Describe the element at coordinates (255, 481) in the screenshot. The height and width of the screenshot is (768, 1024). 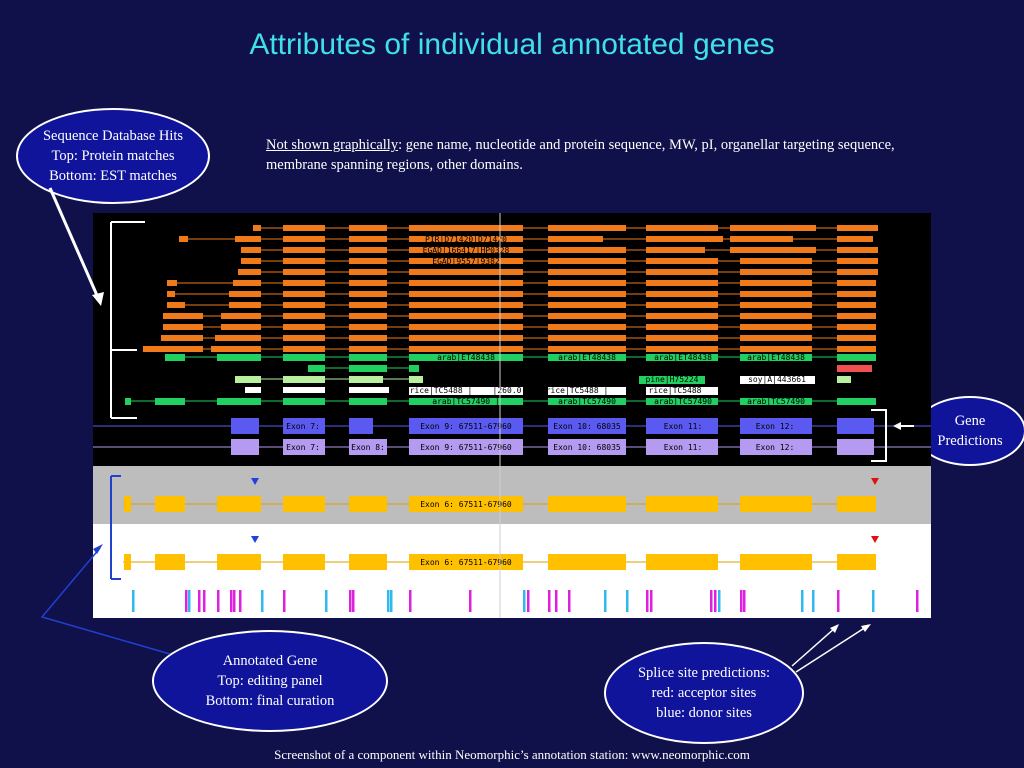
I see `donor-marker` at that location.